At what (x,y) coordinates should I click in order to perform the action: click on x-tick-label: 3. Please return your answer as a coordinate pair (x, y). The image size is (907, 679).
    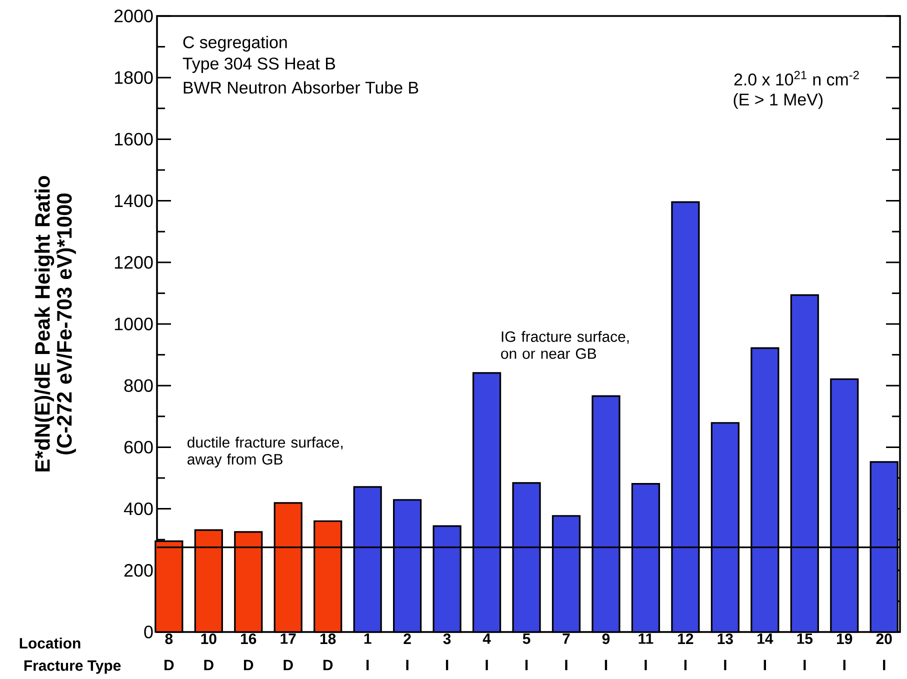
    Looking at the image, I should click on (447, 639).